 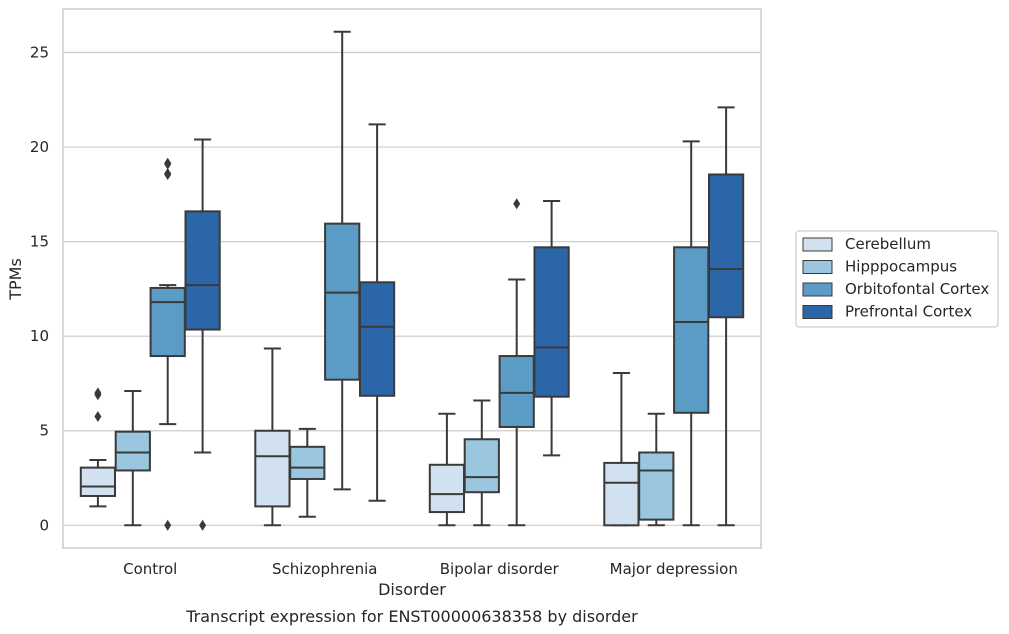 What do you see at coordinates (888, 244) in the screenshot?
I see `legend-label: Cerebellum` at bounding box center [888, 244].